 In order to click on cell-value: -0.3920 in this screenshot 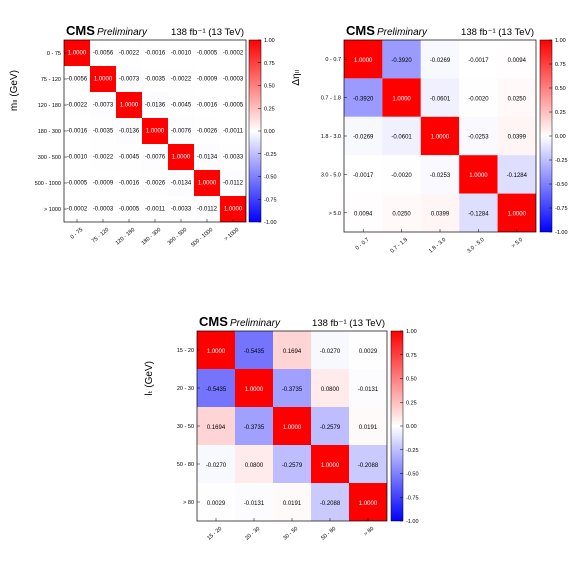, I will do `click(401, 61)`.